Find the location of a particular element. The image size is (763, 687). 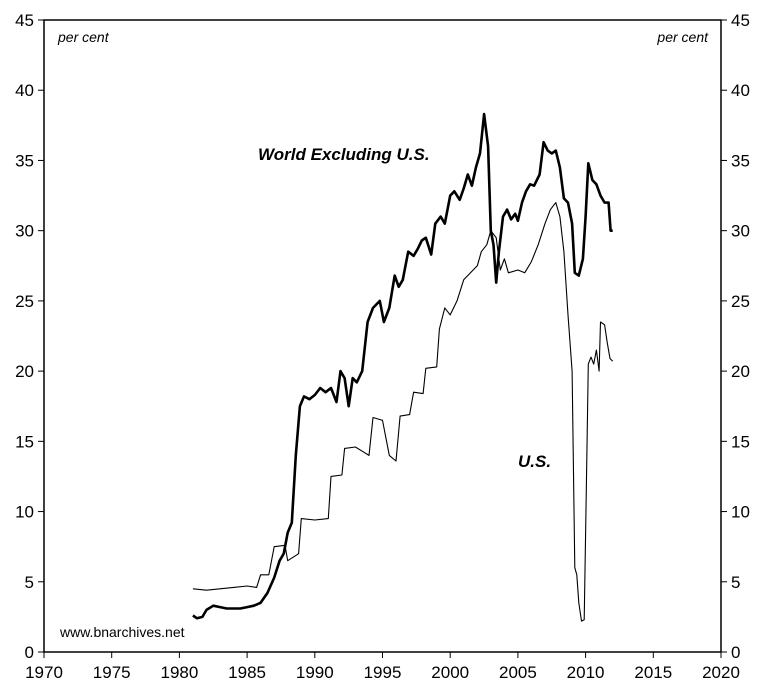

y-tick-label-left: 40 is located at coordinates (24, 90).